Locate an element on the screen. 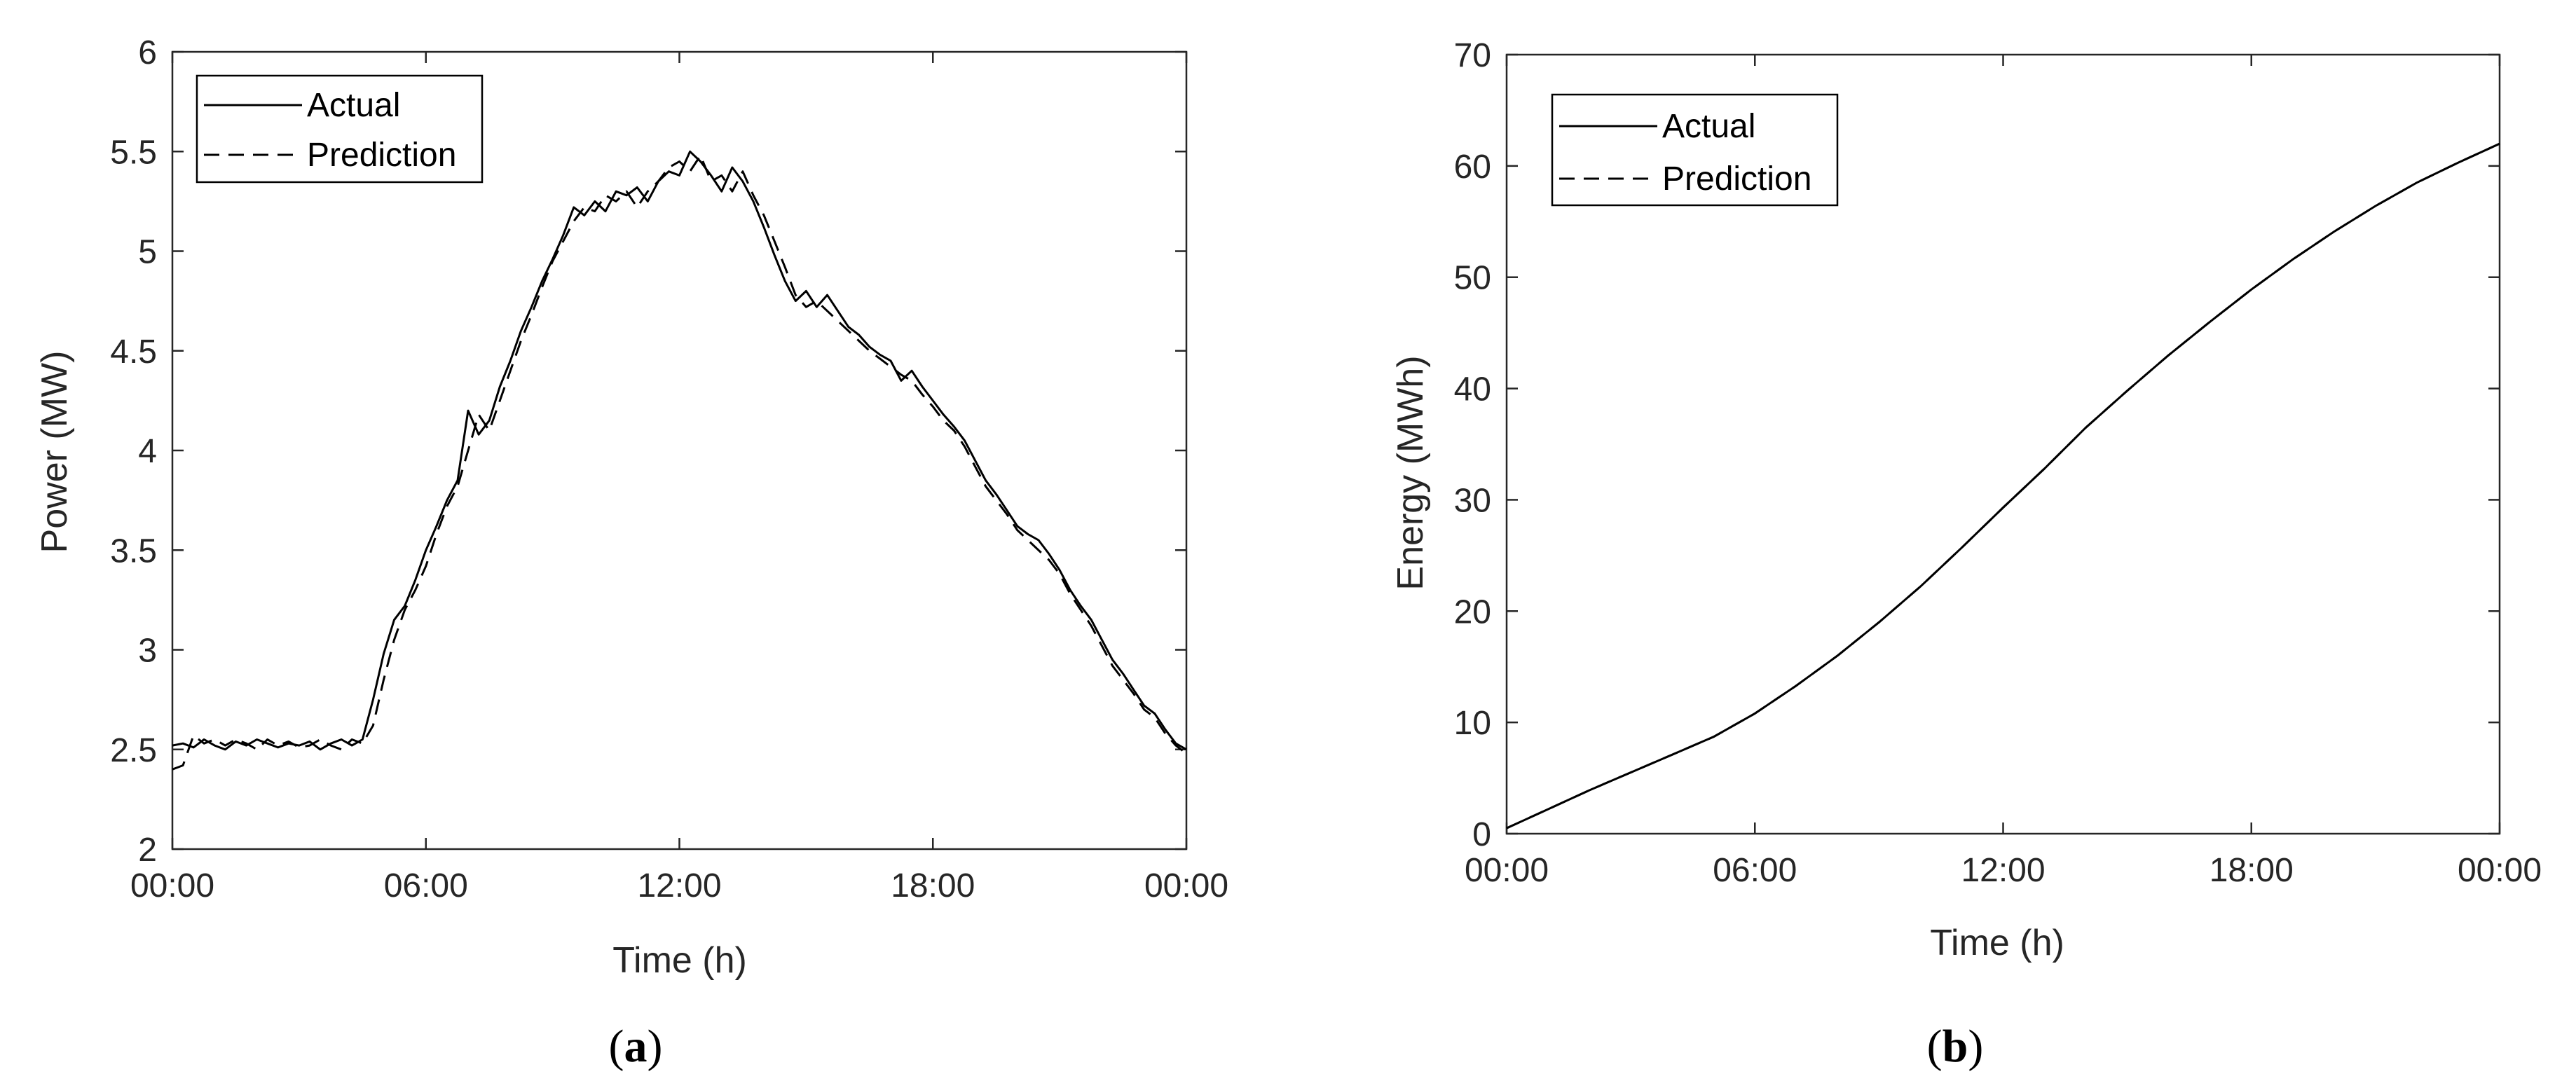 The width and height of the screenshot is (2576, 1081). panel-b-y-tick-label: 40 is located at coordinates (1472, 389).